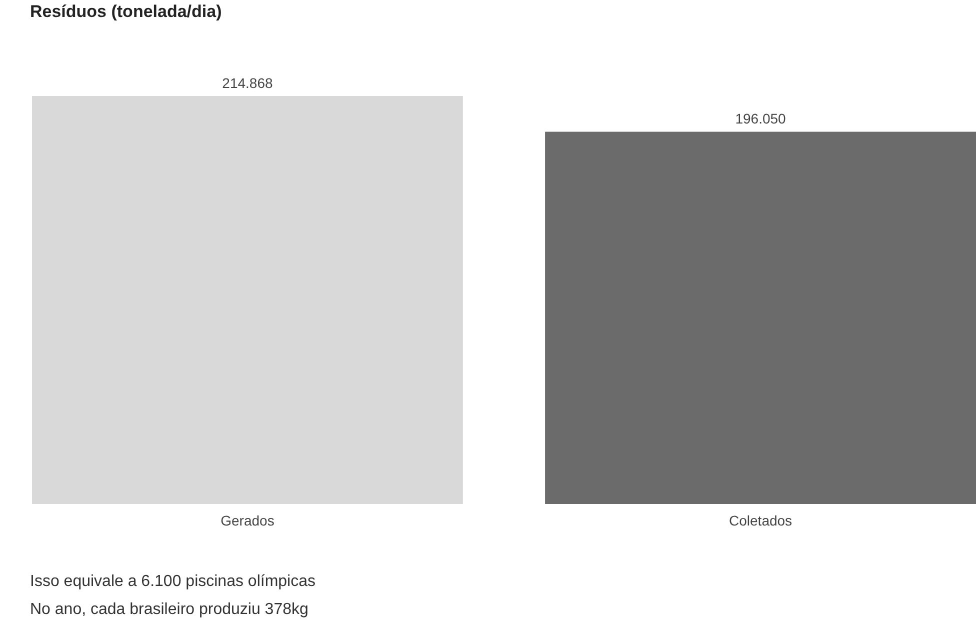  I want to click on text: No ano, cada brasileiro produziu 378kg, so click(170, 610).